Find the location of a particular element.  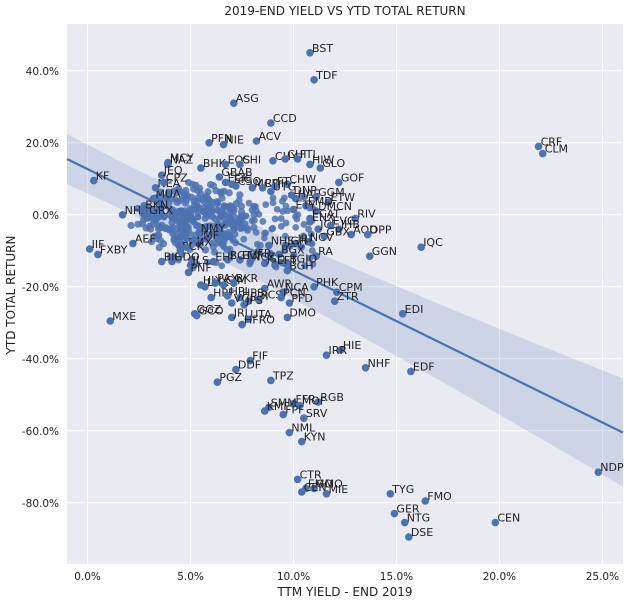

data-point: FT is located at coordinates (280, 182).